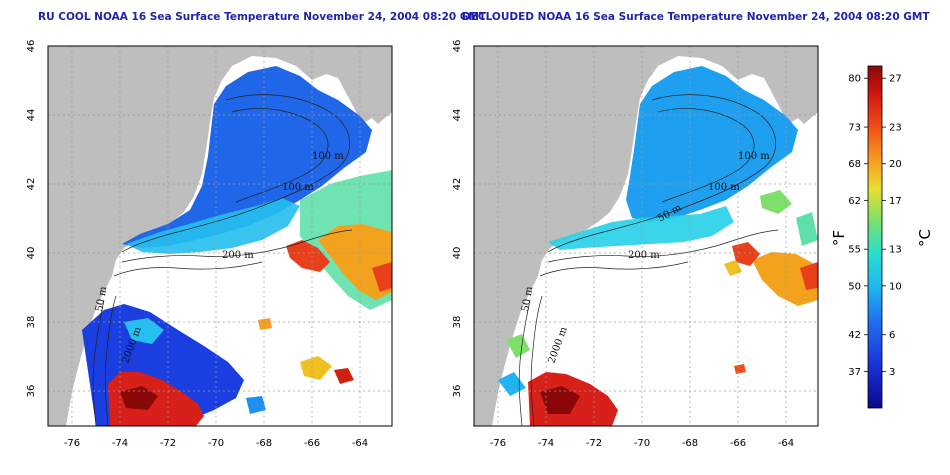 The image size is (950, 475). I want to click on colorbar-fahrenheit-tick: 80, so click(854, 79).